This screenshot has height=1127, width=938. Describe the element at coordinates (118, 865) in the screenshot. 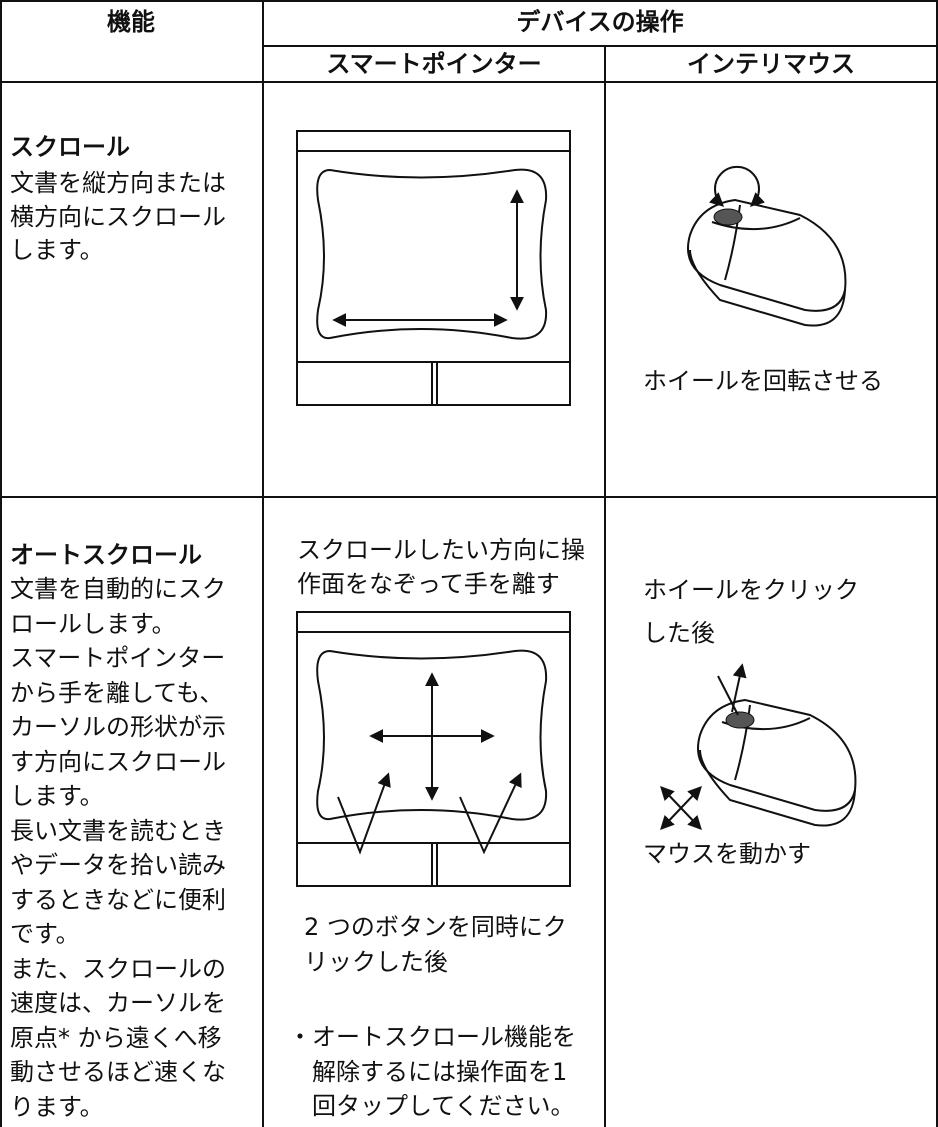

I see `description-line: やデータを拾い読み` at that location.